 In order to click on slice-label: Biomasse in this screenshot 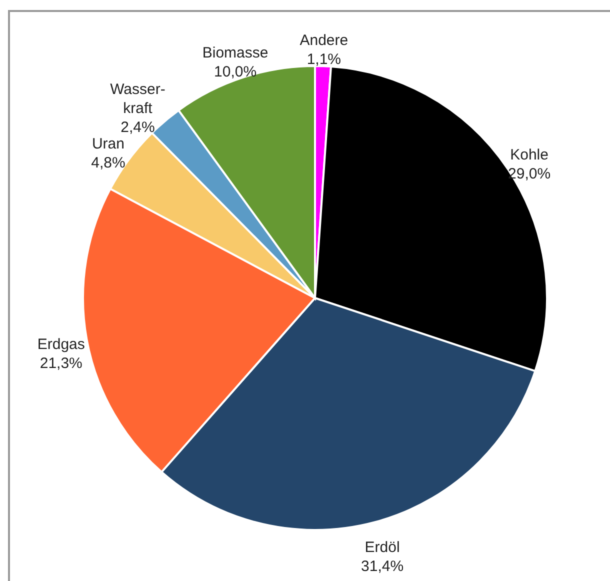, I will do `click(235, 53)`.